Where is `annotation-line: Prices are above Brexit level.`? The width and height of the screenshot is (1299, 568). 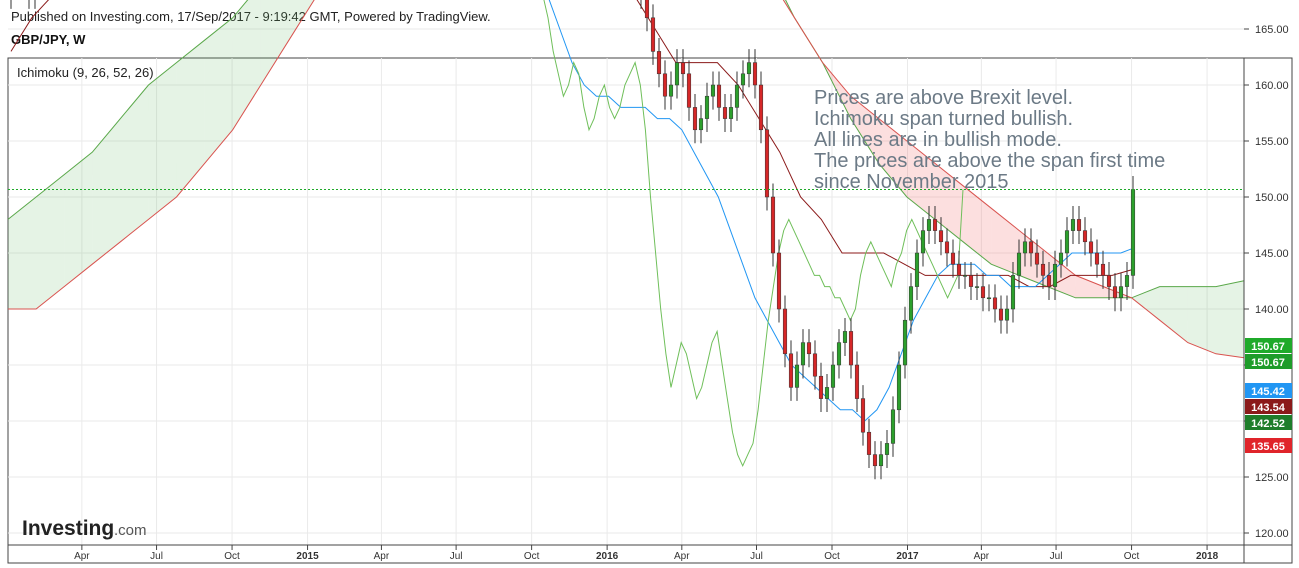 annotation-line: Prices are above Brexit level. is located at coordinates (943, 98).